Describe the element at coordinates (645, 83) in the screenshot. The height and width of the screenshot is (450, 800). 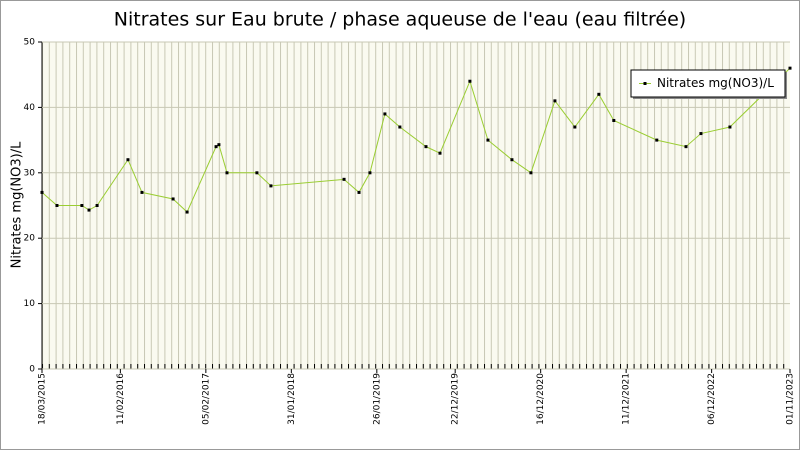
I see `legend-marker` at that location.